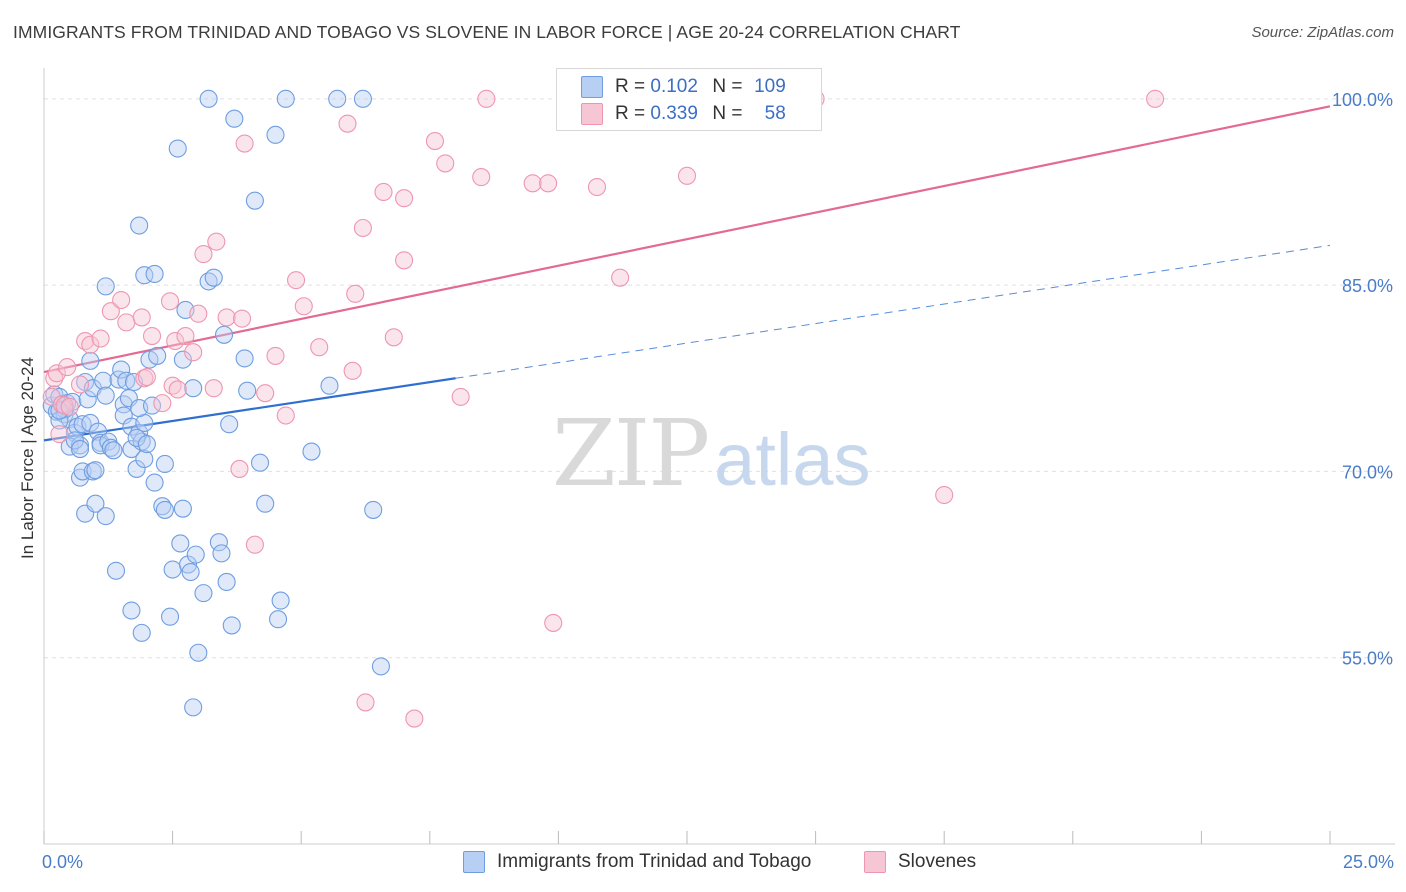  Describe the element at coordinates (792, 459) in the screenshot. I see `watermark-atlas: atlas` at that location.